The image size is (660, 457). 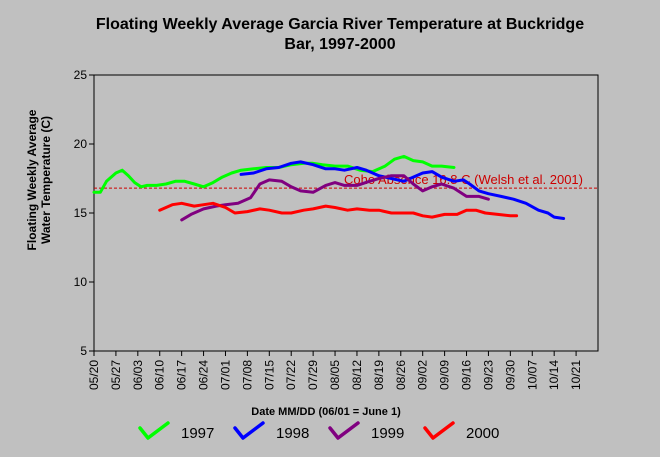 I want to click on legend-swatch-1997, so click(x=154, y=430).